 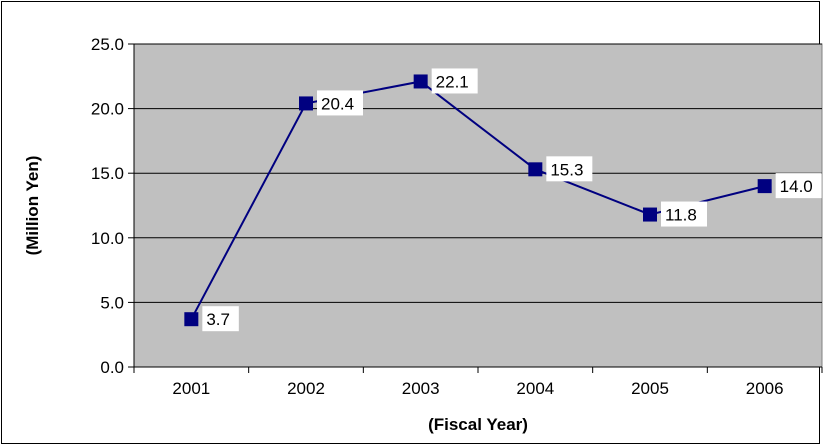 What do you see at coordinates (306, 388) in the screenshot?
I see `x-tick-label: 2002` at bounding box center [306, 388].